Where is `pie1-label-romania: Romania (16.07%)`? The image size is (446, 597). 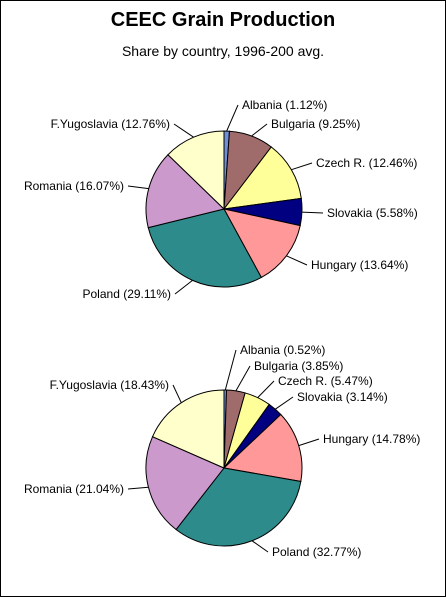
pie1-label-romania: Romania (16.07%) is located at coordinates (74, 186).